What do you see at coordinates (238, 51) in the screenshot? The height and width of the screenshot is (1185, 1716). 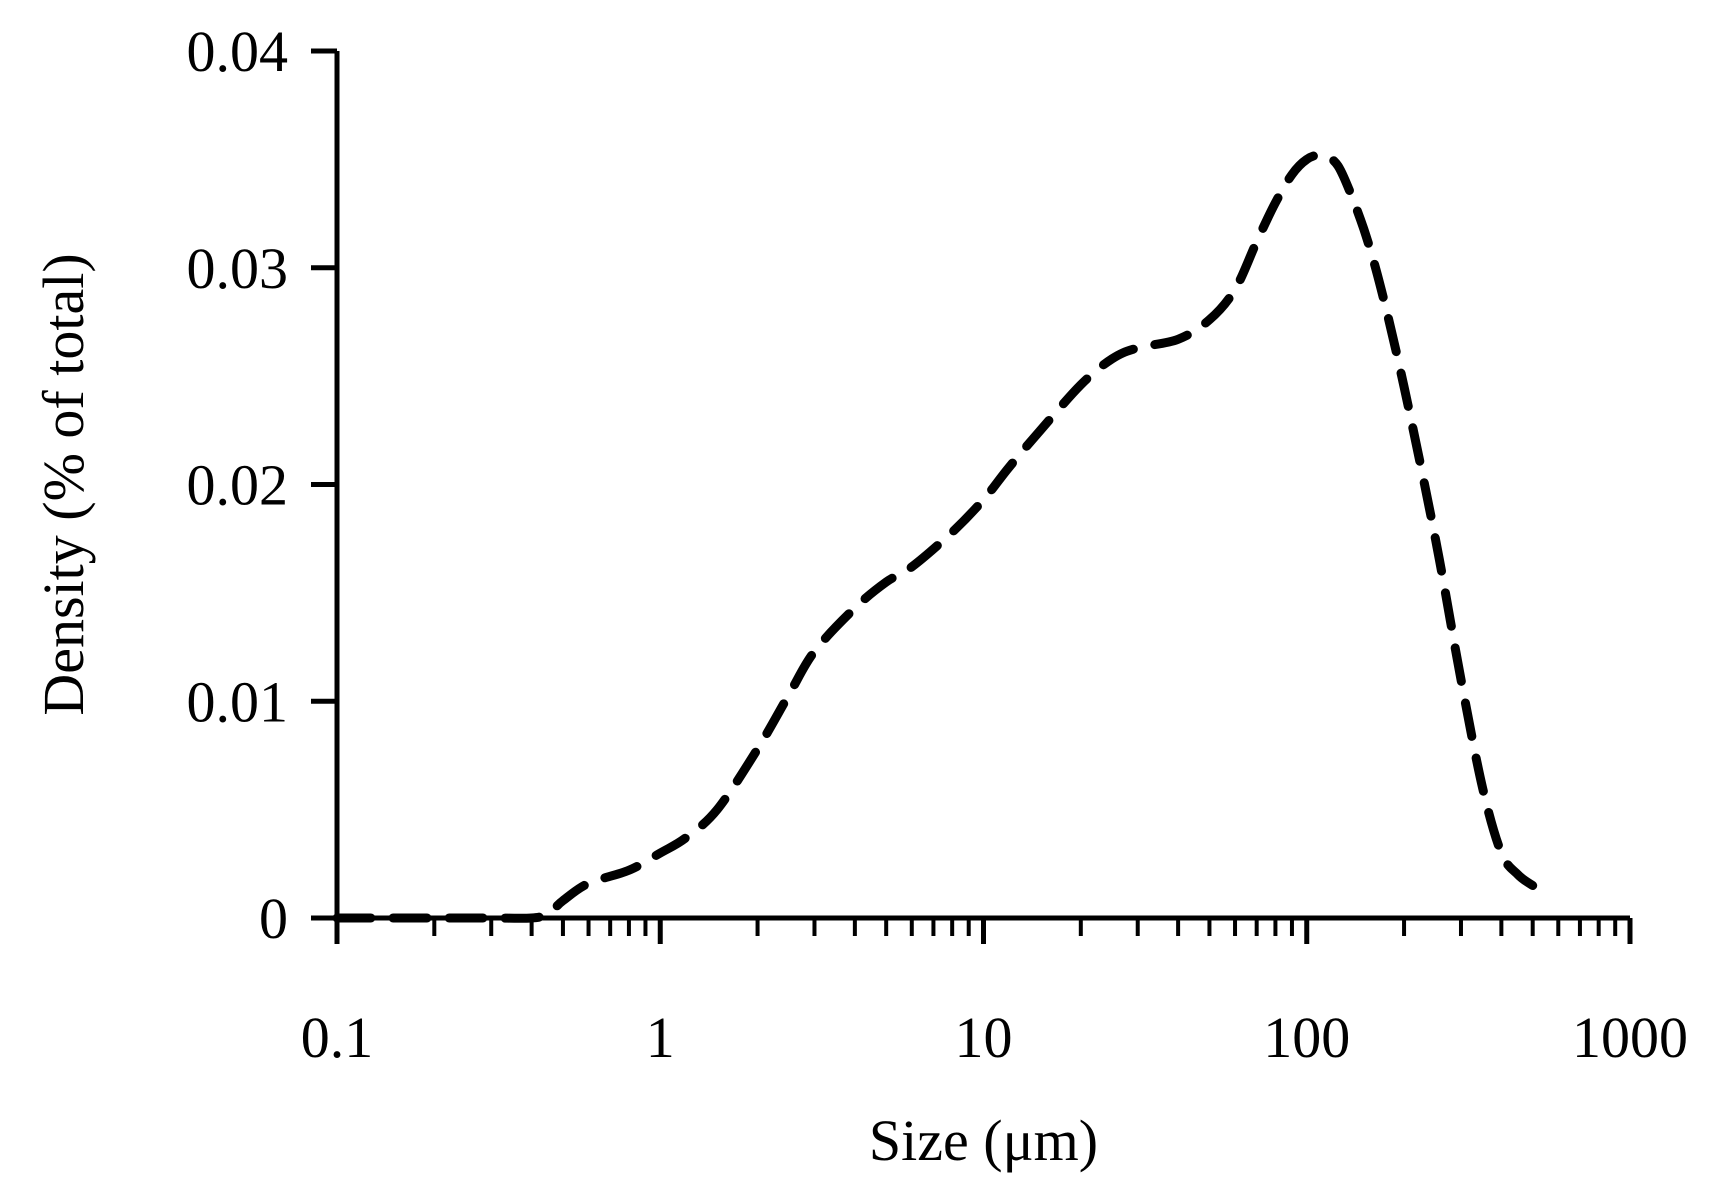 I see `y-tick-label: 0.04` at bounding box center [238, 51].